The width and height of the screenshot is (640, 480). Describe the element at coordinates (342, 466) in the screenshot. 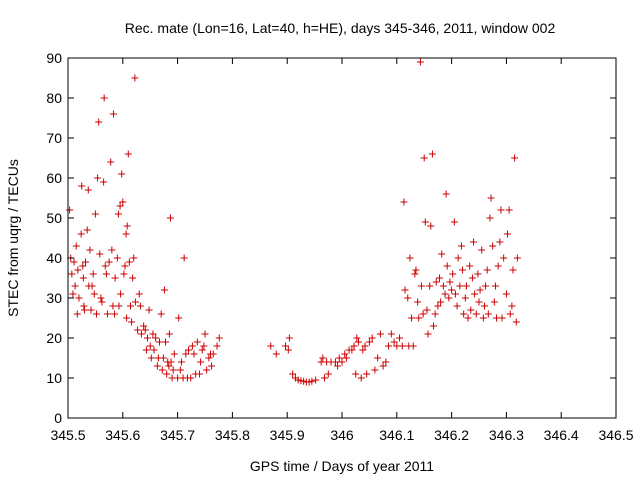

I see `x-axis-label: GPS time / Days of year 2011` at that location.